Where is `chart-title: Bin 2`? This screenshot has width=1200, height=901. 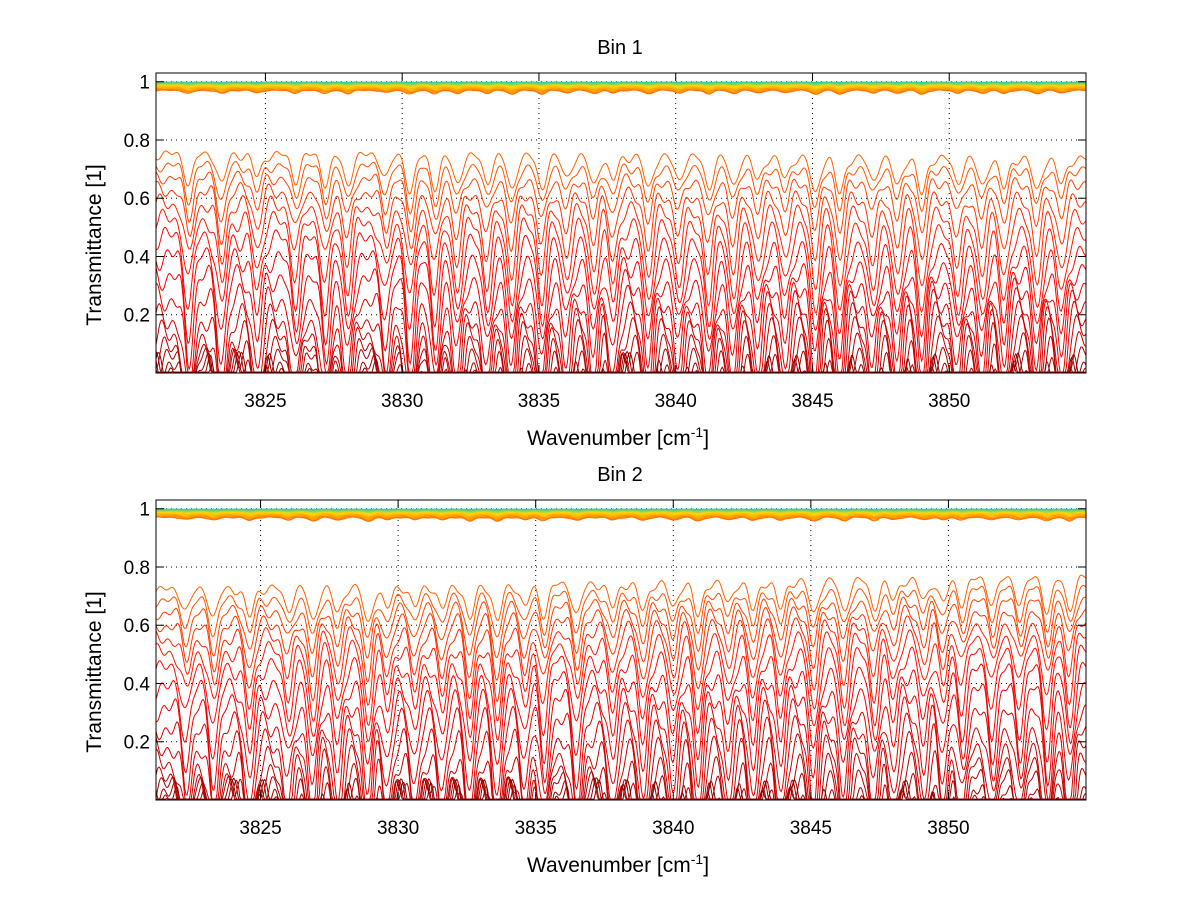 chart-title: Bin 2 is located at coordinates (620, 475).